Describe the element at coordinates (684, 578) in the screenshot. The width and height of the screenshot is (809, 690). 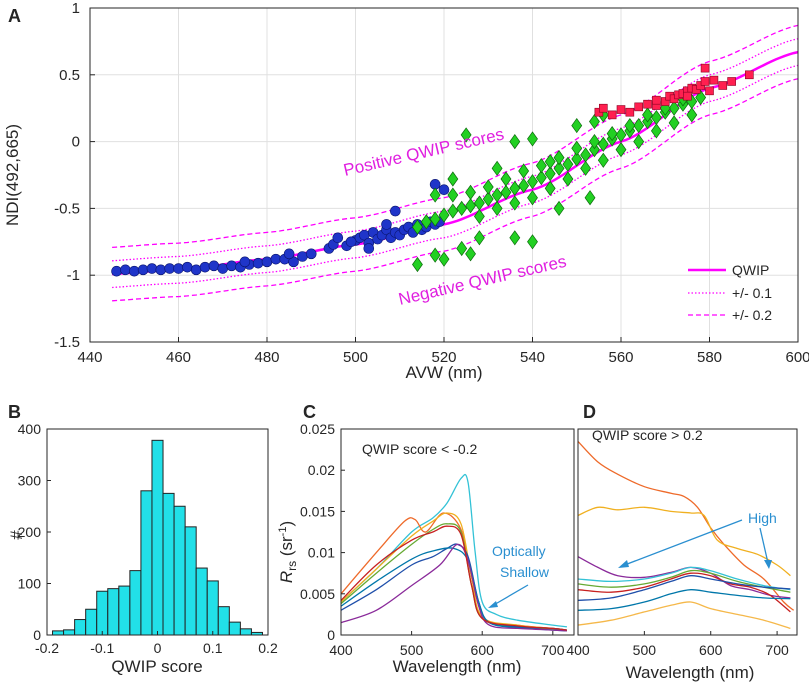
I see `spectrum-teal` at that location.